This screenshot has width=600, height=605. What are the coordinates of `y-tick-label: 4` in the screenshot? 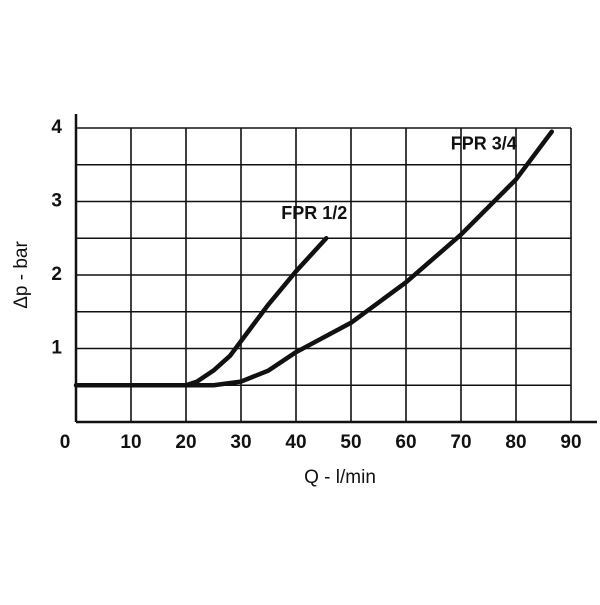 It's located at (56, 127).